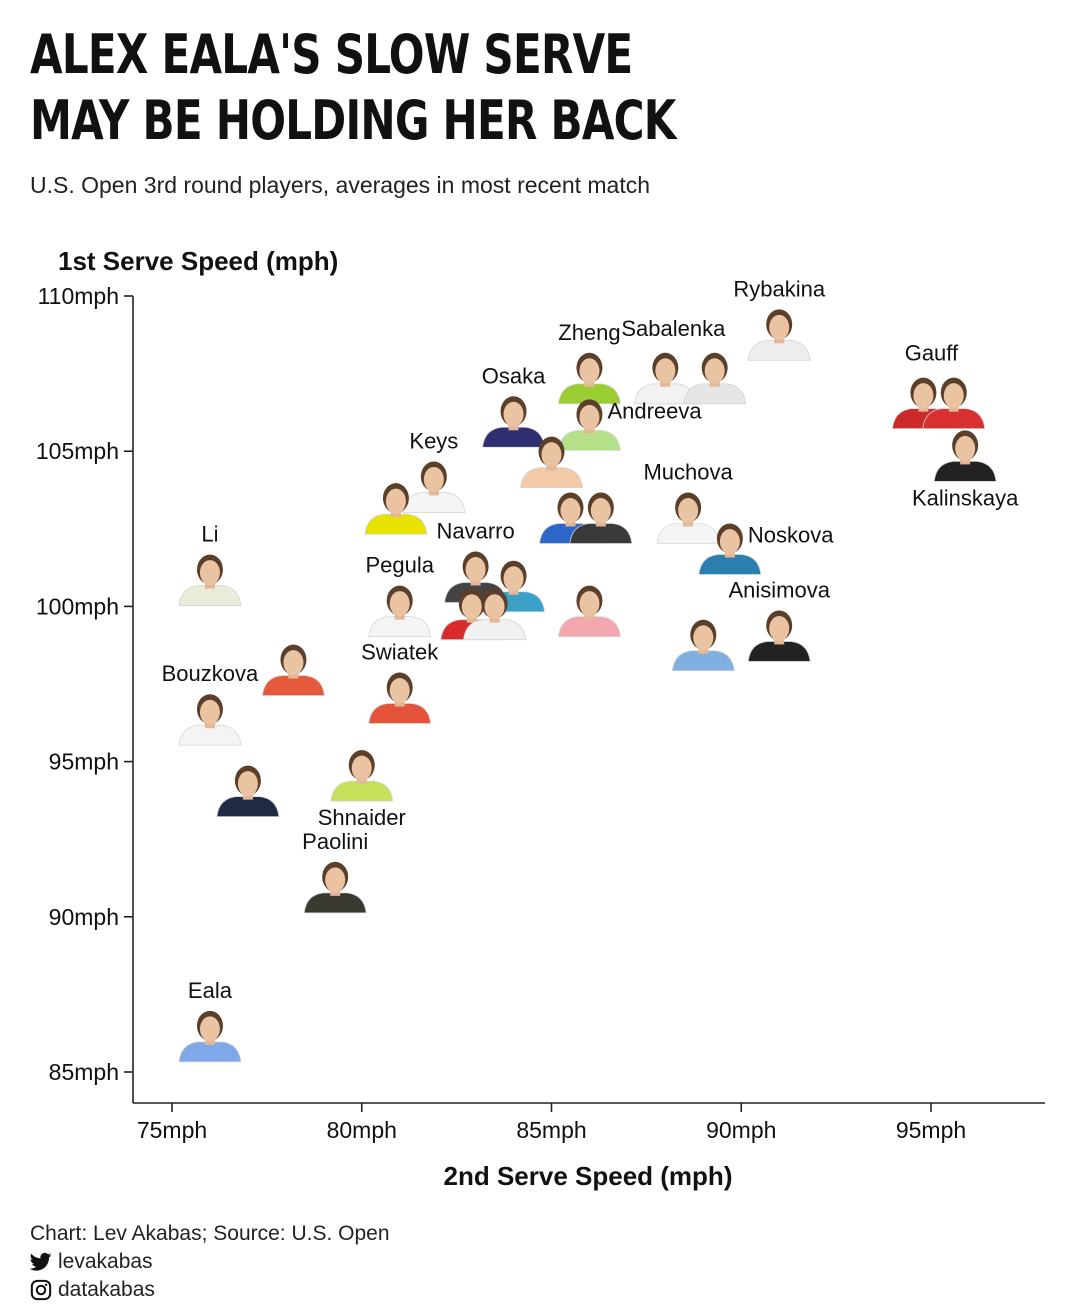  I want to click on y-tick-label: 90mph, so click(84, 917).